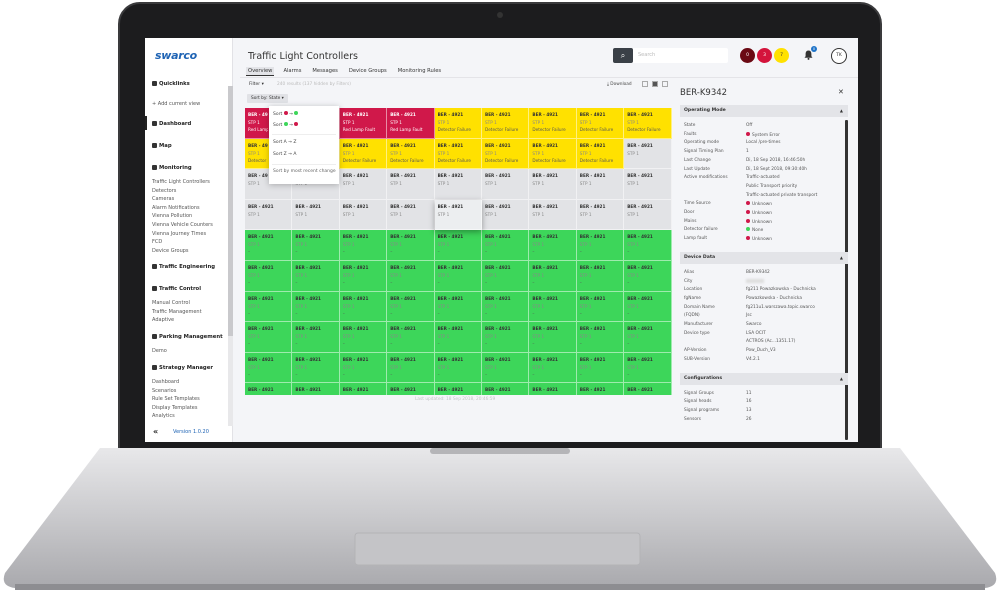 This screenshot has height=592, width=1000. Describe the element at coordinates (181, 182) in the screenshot. I see `sidebar-link: Traffic Light Controllers` at that location.